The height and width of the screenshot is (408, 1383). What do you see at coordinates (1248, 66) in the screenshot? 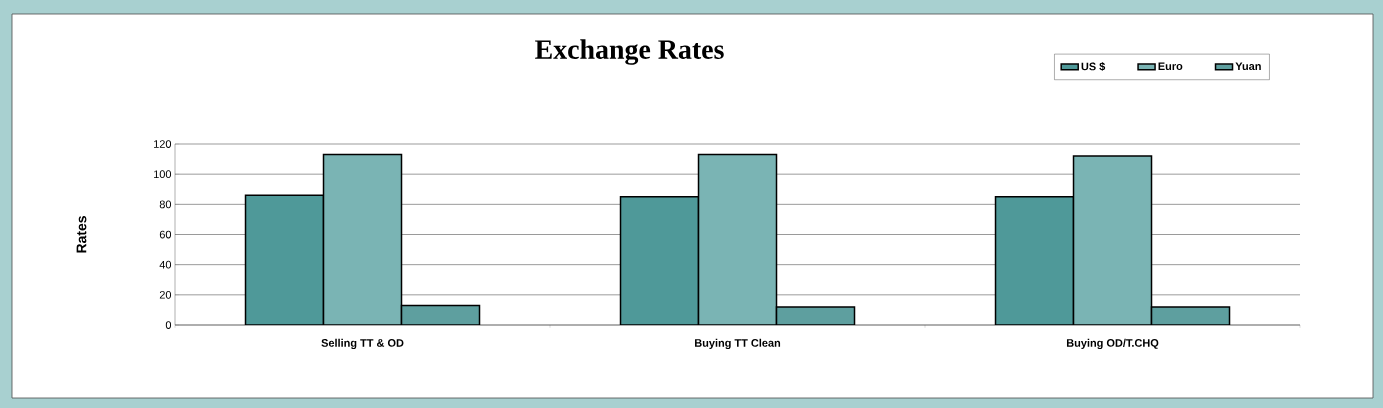
I see `legend-label: Yuan` at bounding box center [1248, 66].